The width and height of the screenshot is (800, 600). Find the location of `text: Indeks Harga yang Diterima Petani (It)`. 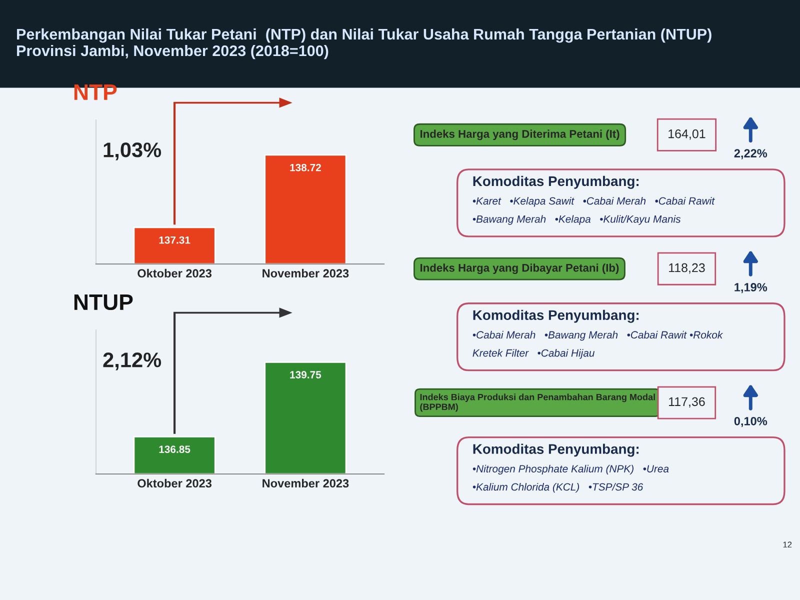

text: Indeks Harga yang Diterima Petani (It) is located at coordinates (520, 135).